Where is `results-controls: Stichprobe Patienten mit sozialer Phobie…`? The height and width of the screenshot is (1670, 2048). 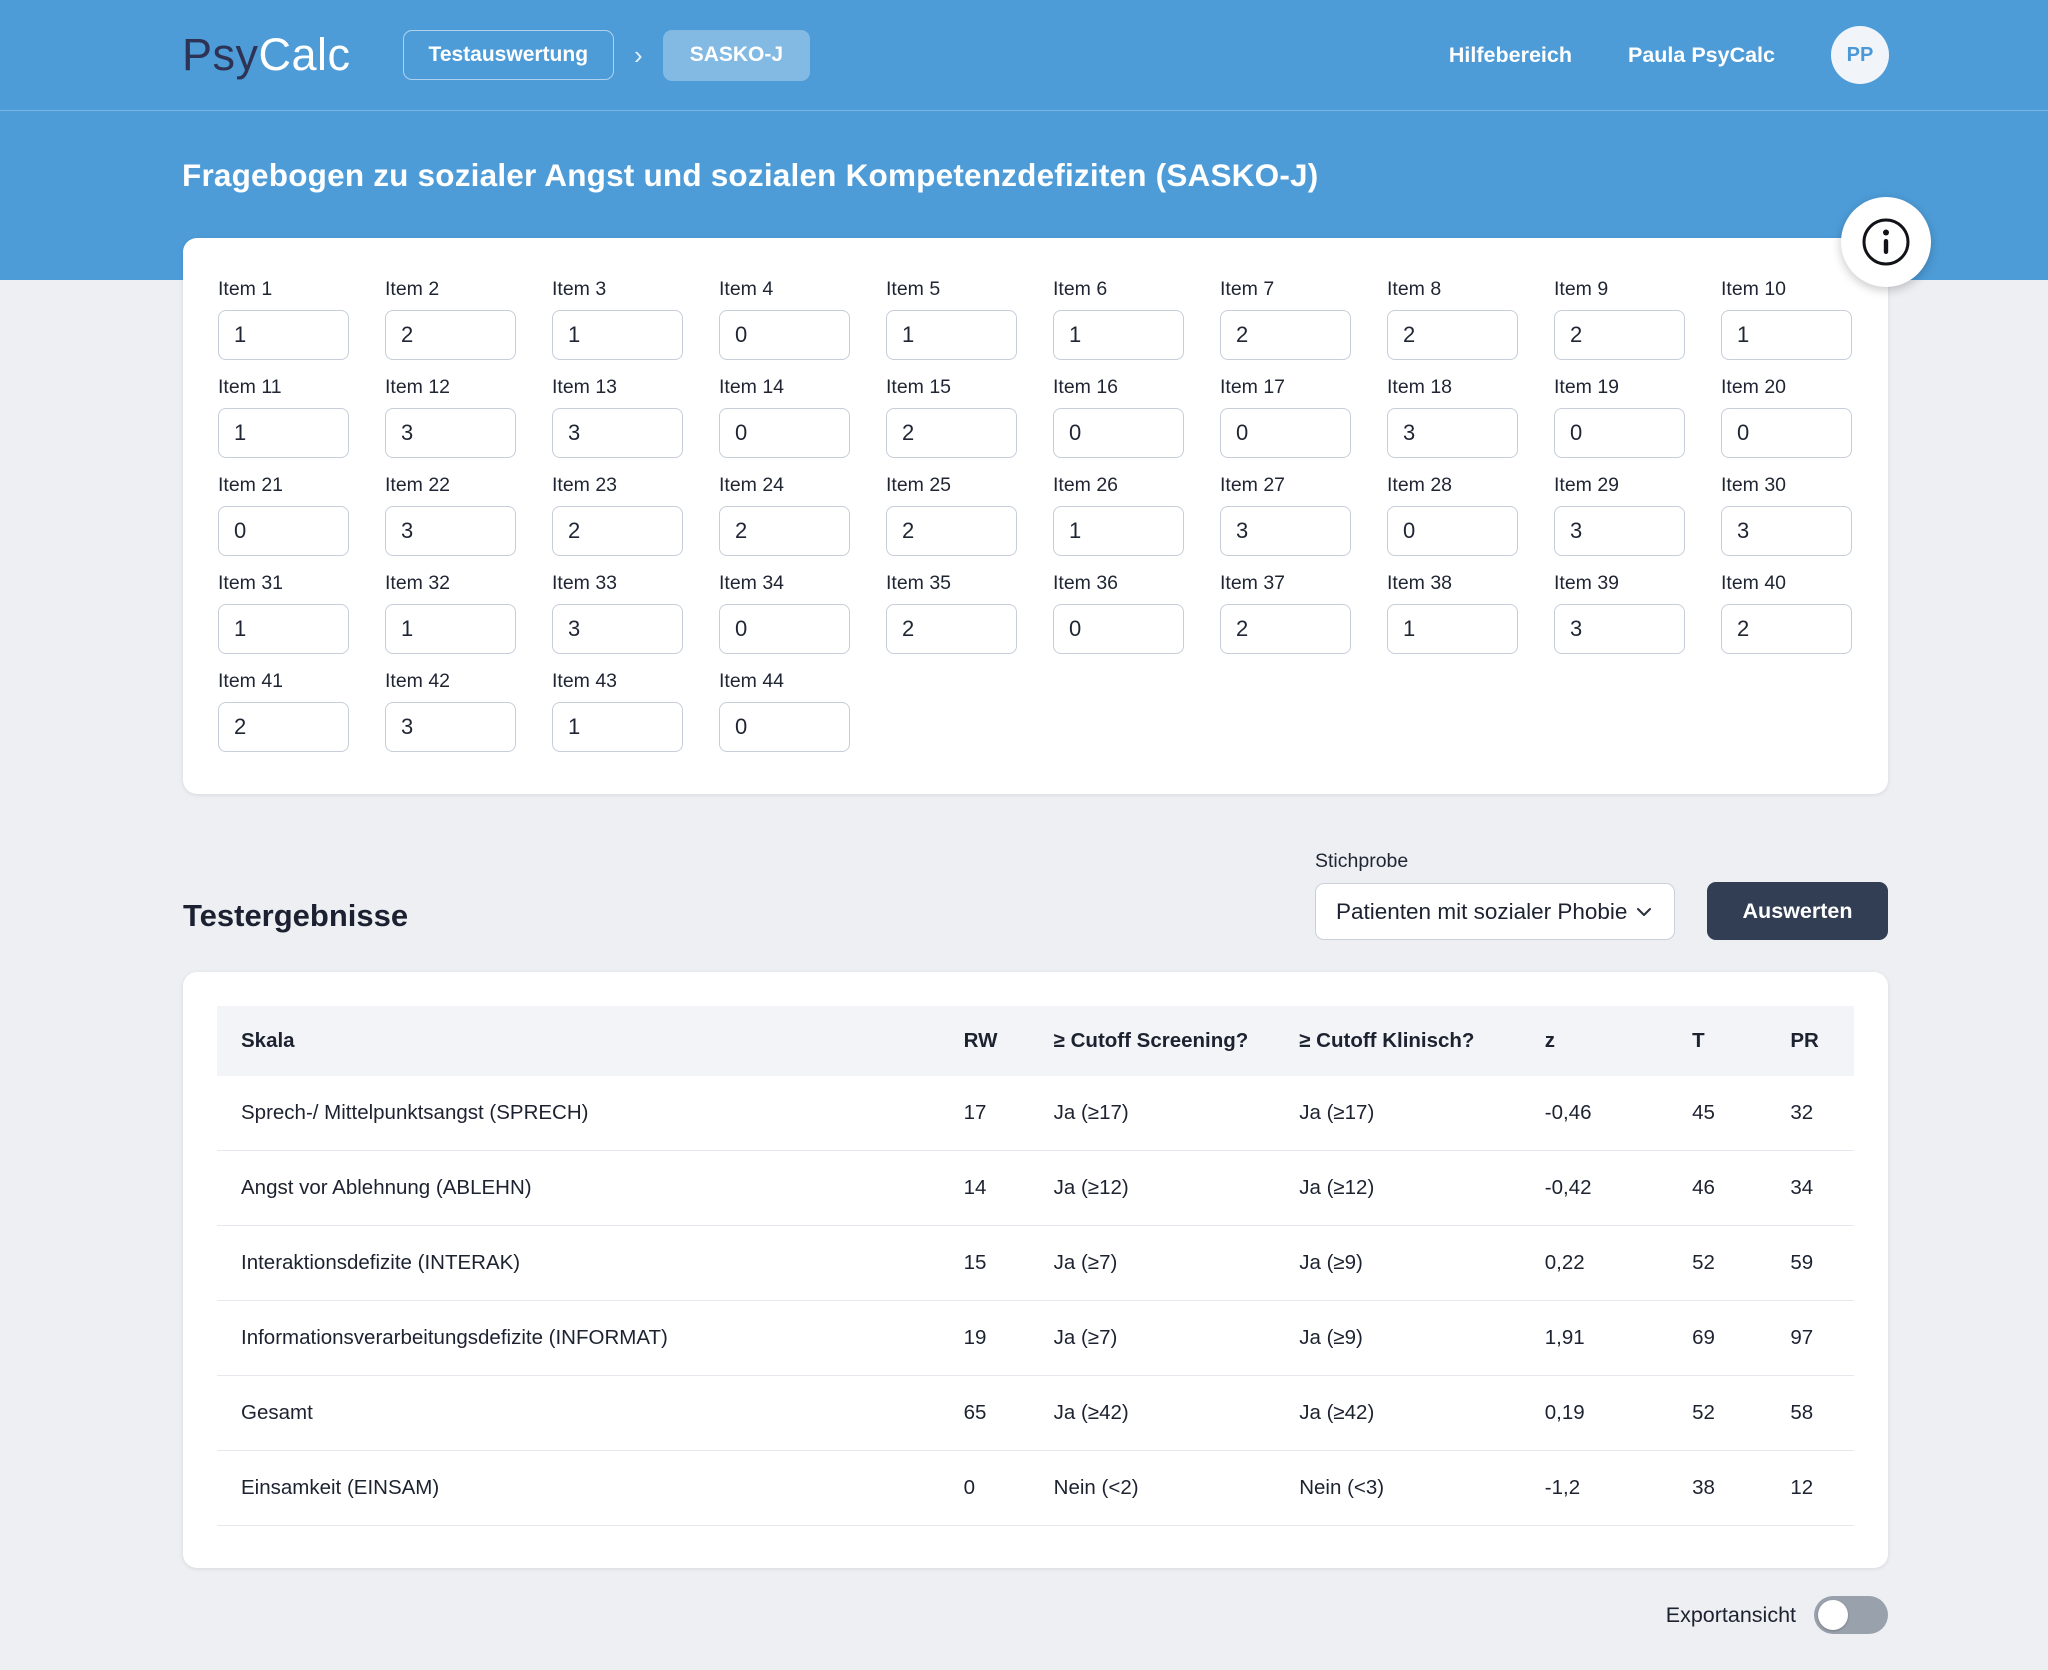
results-controls: Stichprobe Patienten mit sozialer Phobie… is located at coordinates (1601, 895).